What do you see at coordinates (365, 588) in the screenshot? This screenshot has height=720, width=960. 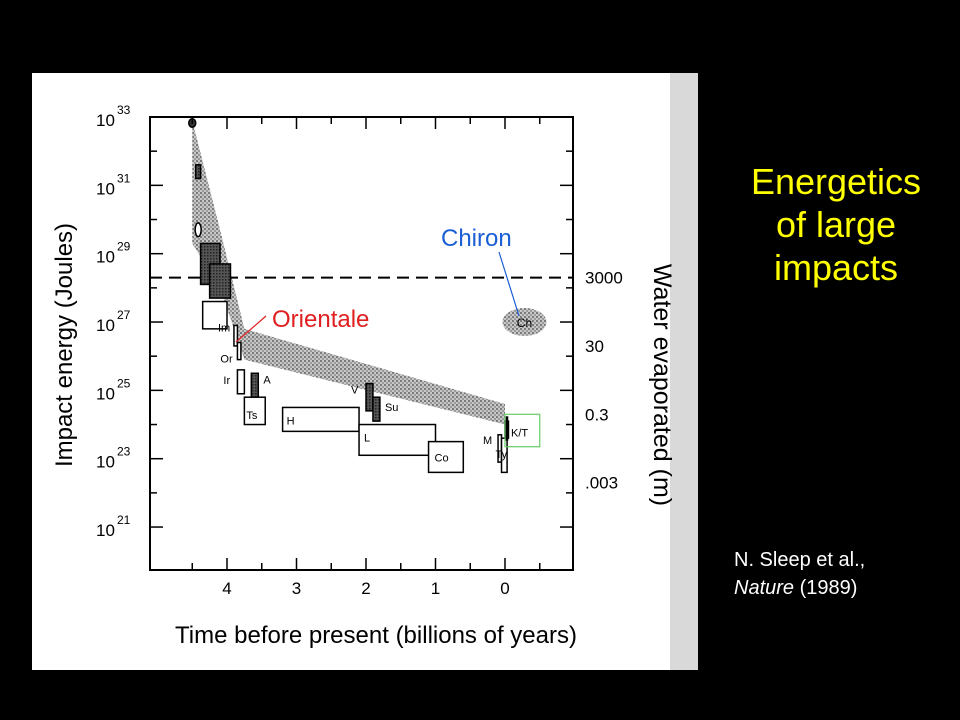 I see `x-tick-label: 2` at bounding box center [365, 588].